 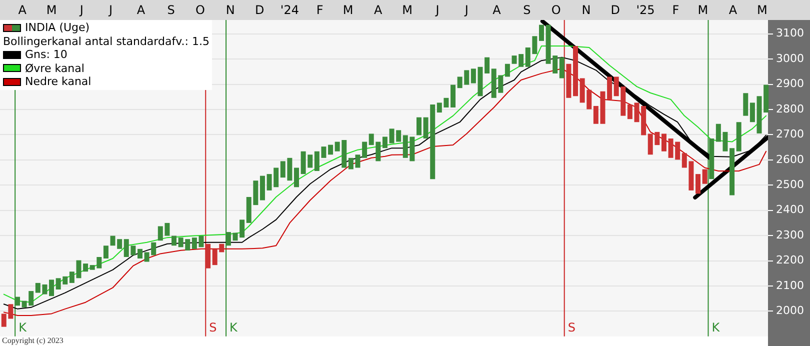 I want to click on y-tick-label: 3100, so click(x=790, y=33).